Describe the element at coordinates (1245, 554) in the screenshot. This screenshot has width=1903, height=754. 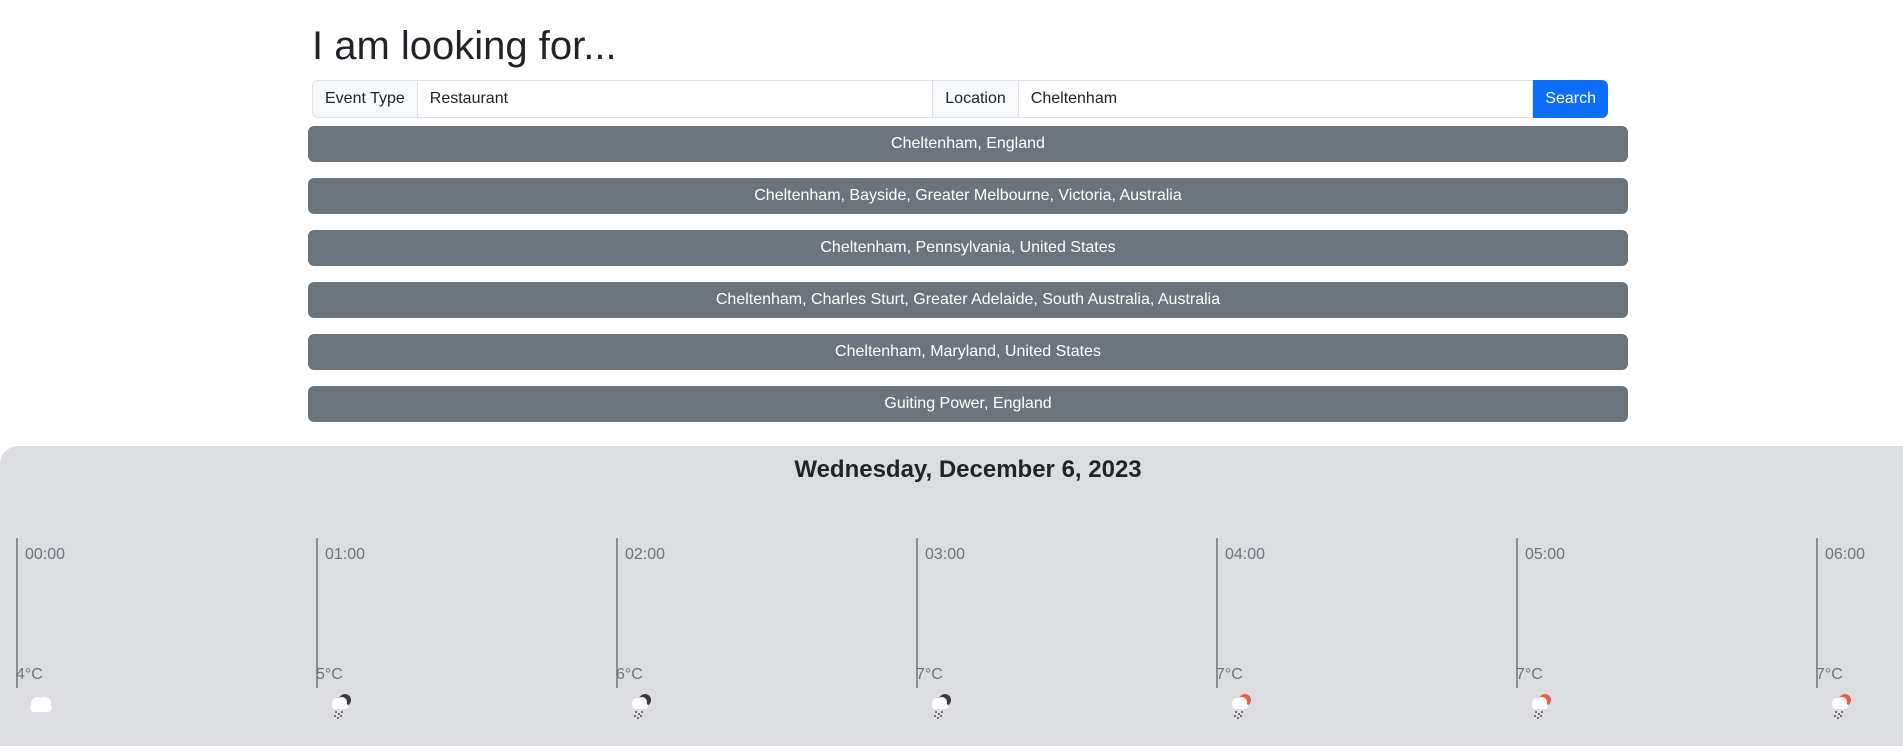
I see `hour-time: 04:00` at that location.